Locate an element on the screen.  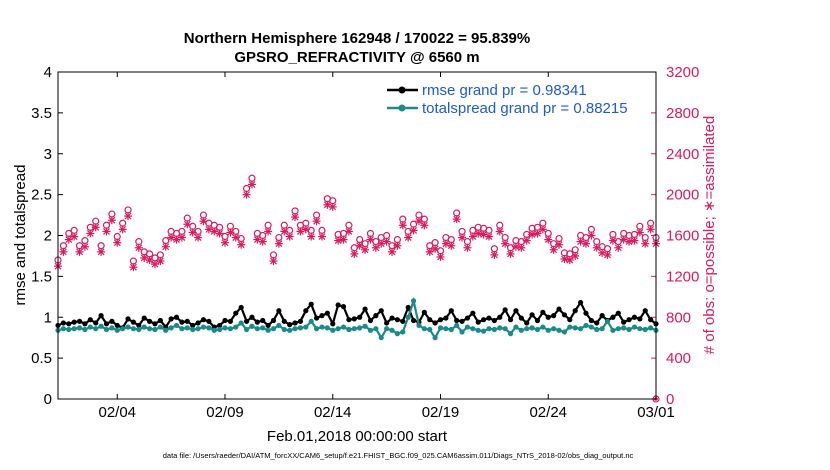
legend-box is located at coordinates (514, 96).